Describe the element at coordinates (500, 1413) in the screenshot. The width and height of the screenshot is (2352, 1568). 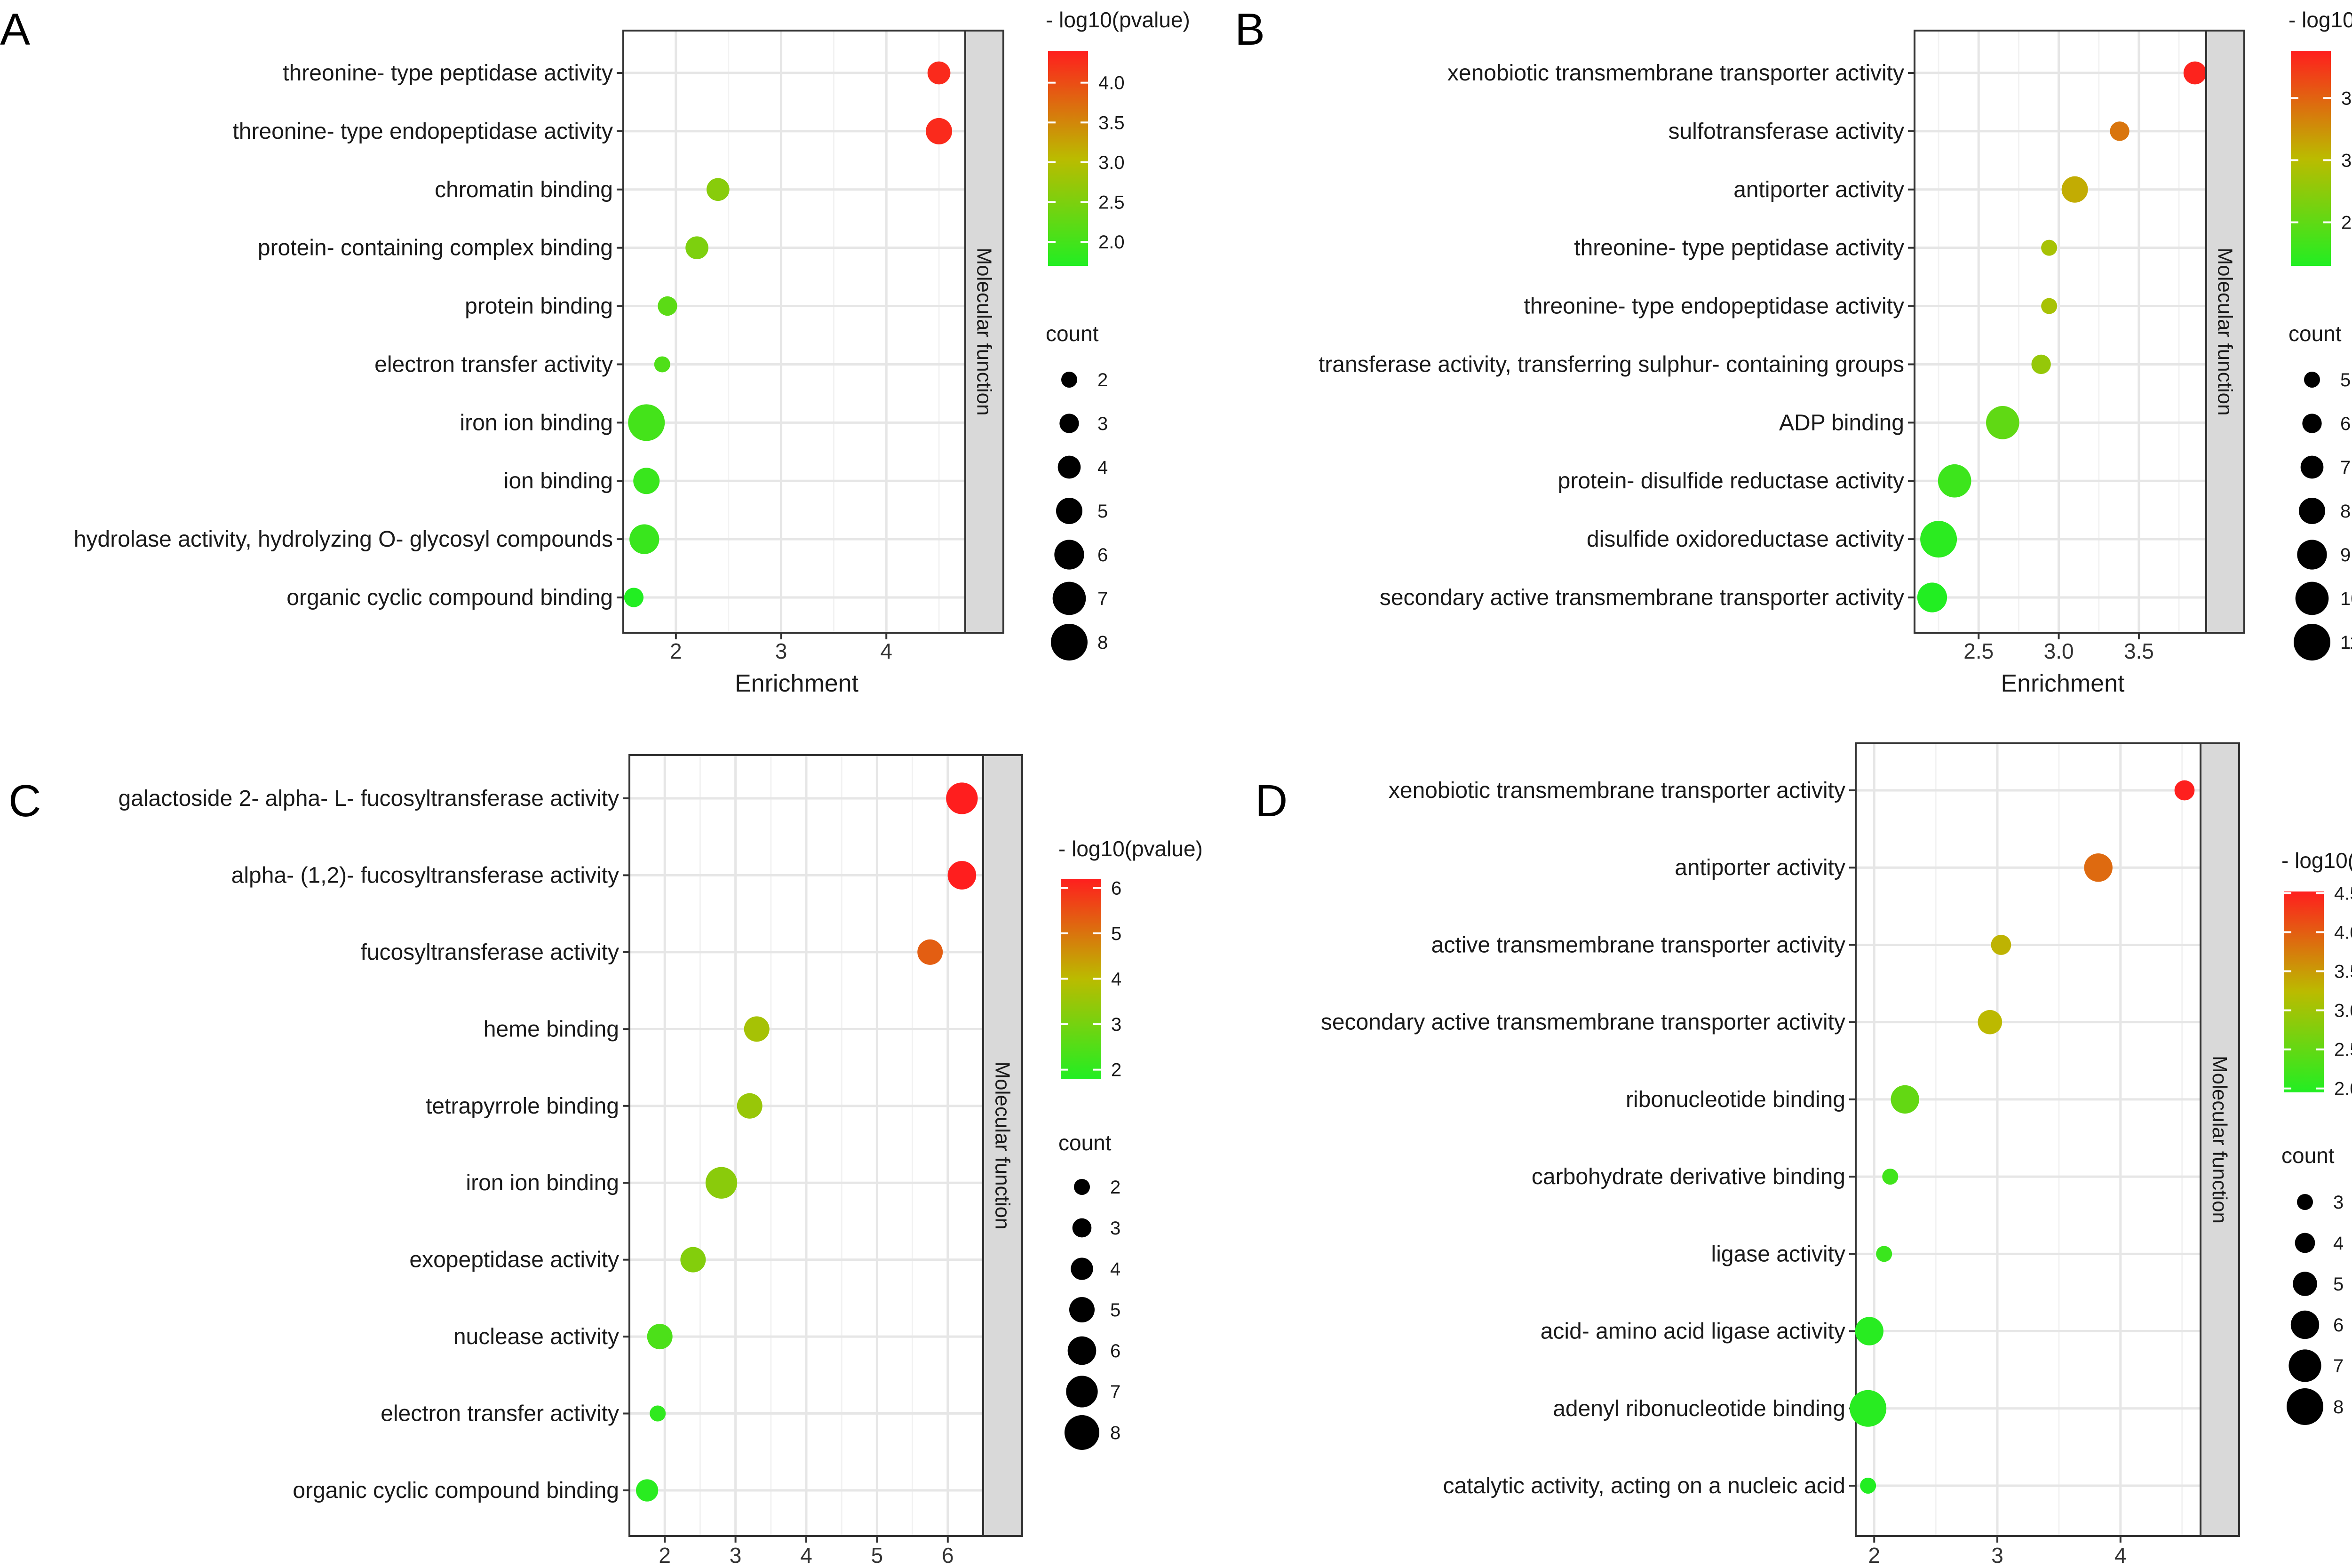
I see `y-tick-label: electron transfer activity` at that location.